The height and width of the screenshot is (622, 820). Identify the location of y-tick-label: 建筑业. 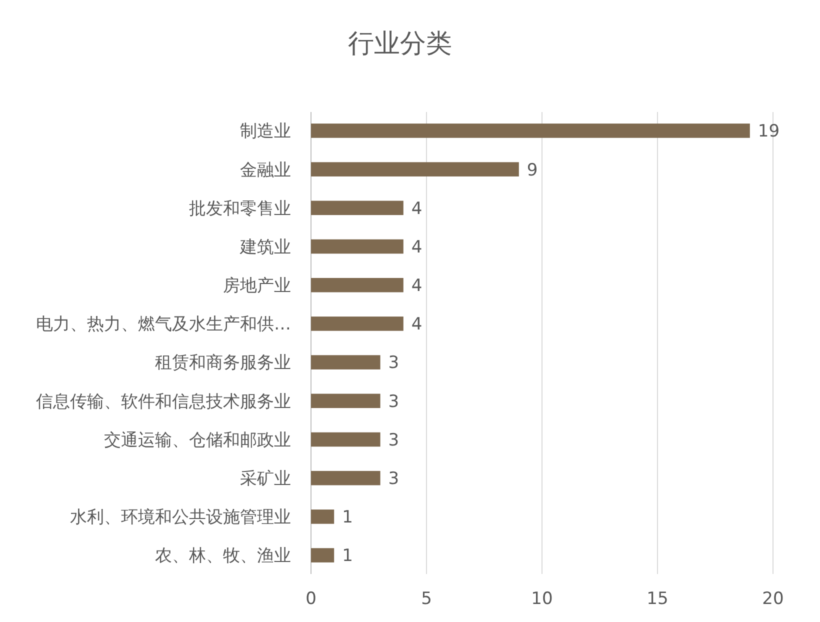
(265, 247).